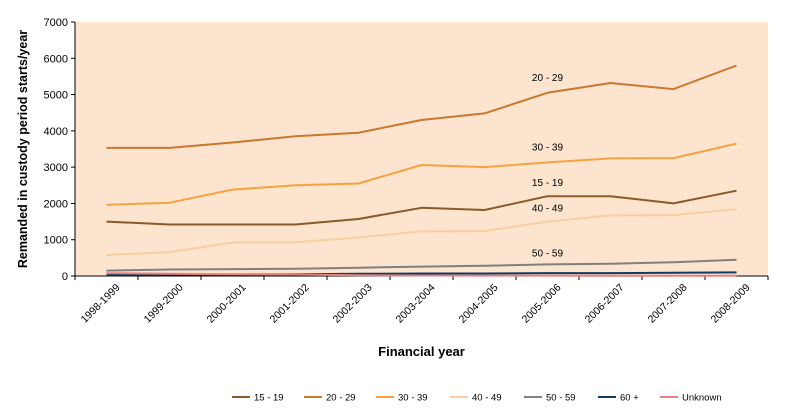 The image size is (793, 418). I want to click on y-axis: 0 1000 2000 3000 4000 5000 6000 7000, so click(60, 150).